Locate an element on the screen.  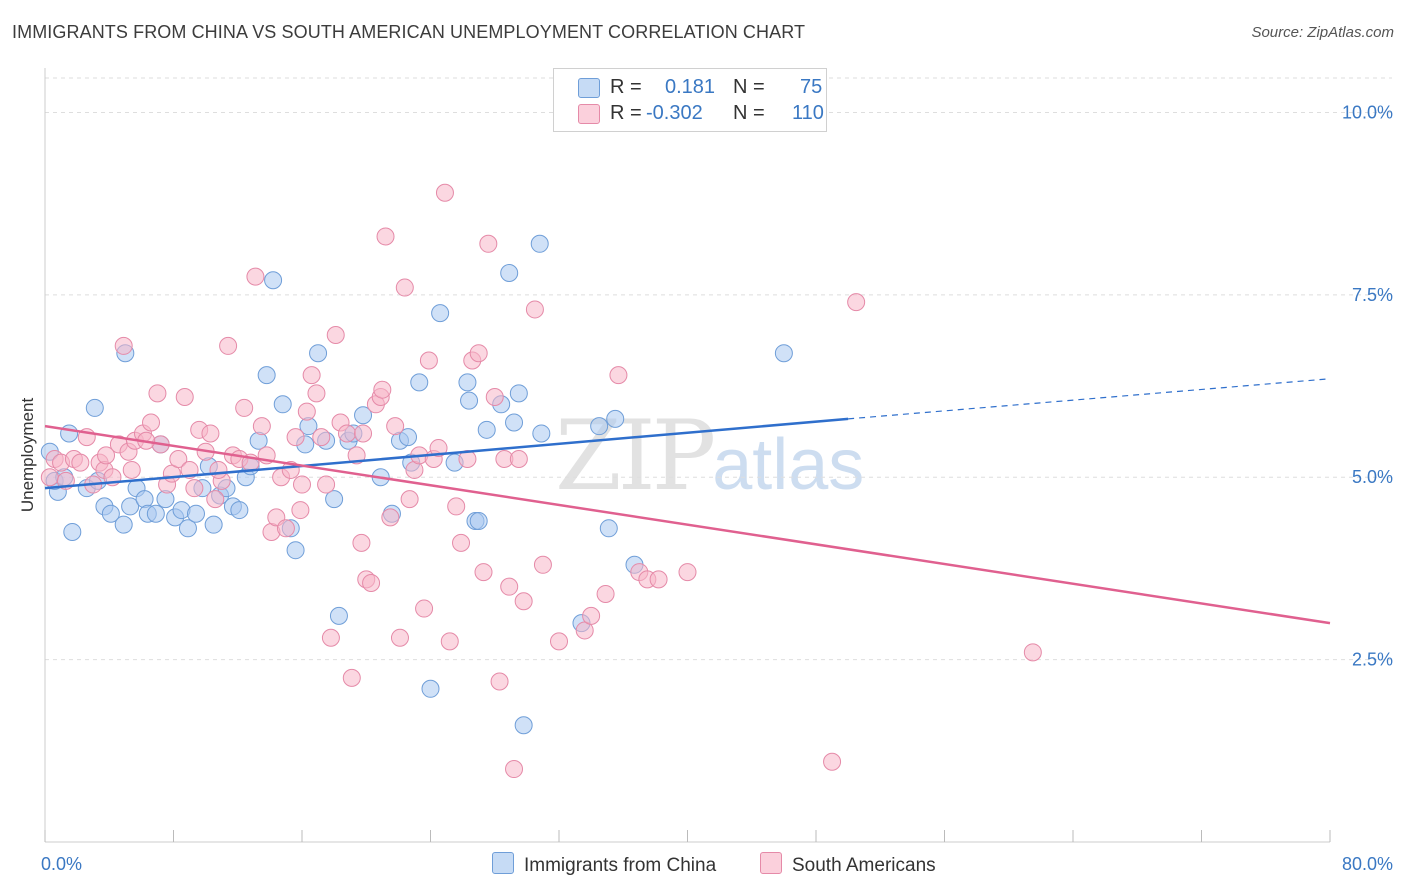
source-label: Source: ZipAtlas.com is located at coordinates (1322, 32).